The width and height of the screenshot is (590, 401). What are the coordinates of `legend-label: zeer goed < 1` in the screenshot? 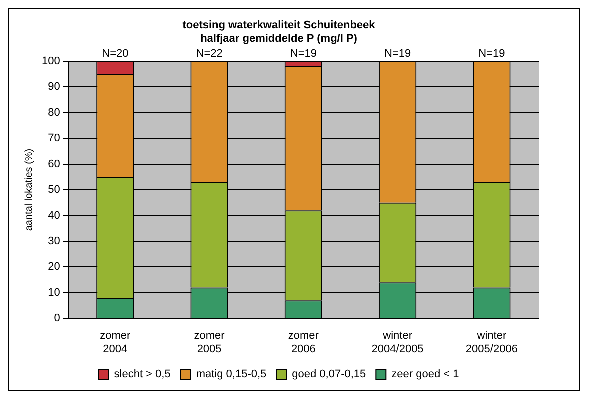 It's located at (426, 374).